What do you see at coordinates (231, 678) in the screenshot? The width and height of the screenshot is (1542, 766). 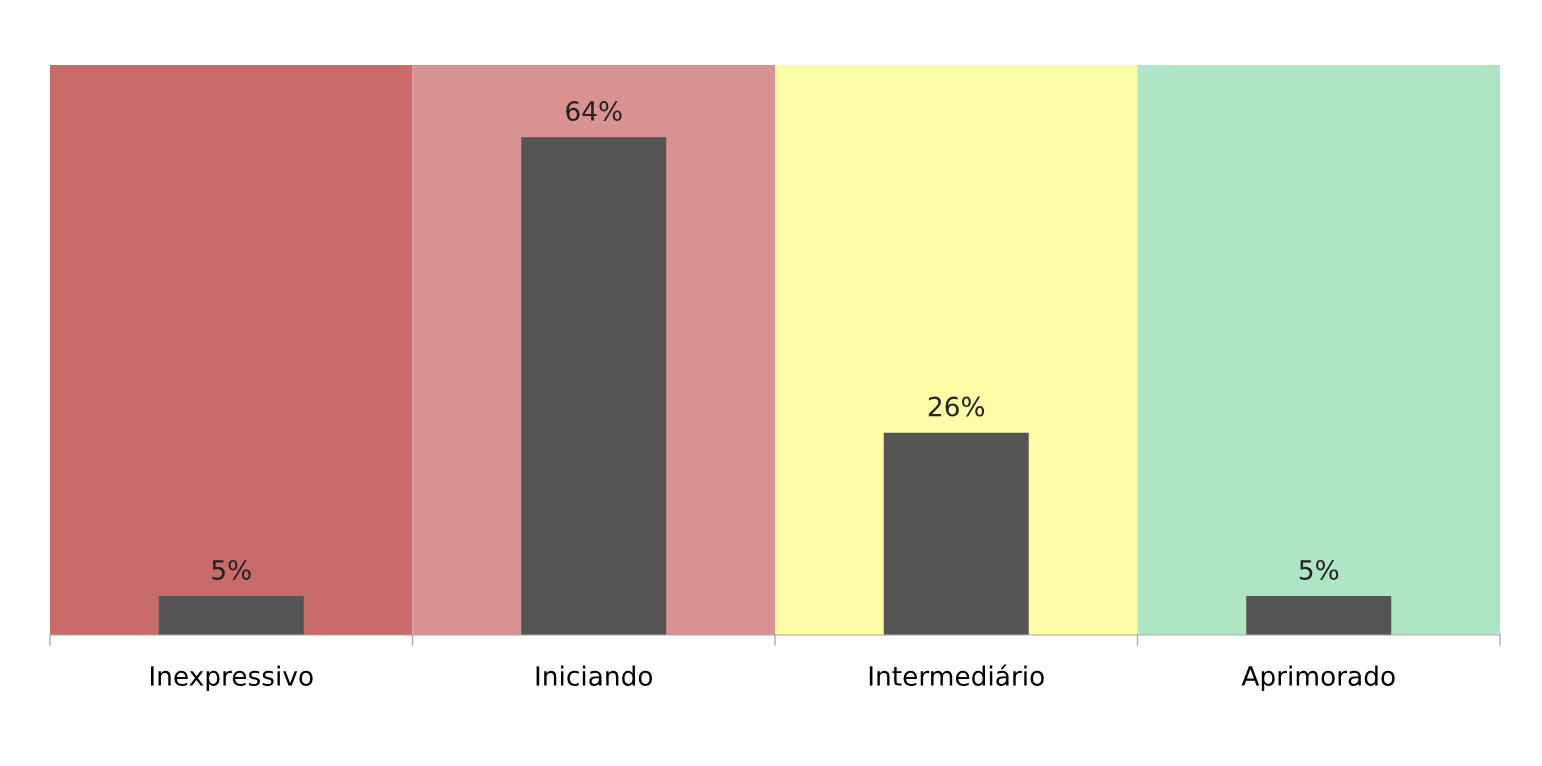 I see `x-tick-label: Inexpressivo` at bounding box center [231, 678].